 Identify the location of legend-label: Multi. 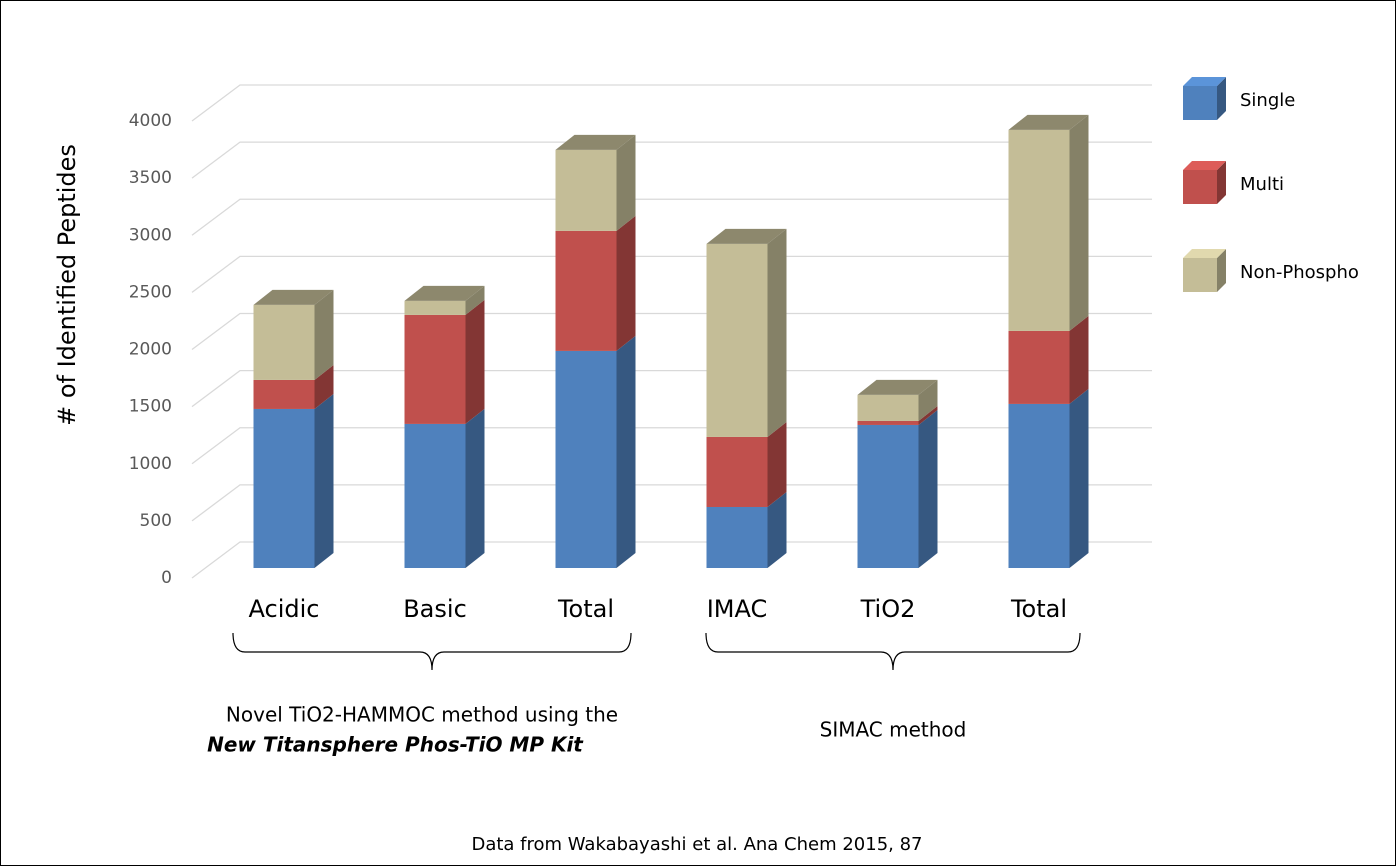
(1262, 184).